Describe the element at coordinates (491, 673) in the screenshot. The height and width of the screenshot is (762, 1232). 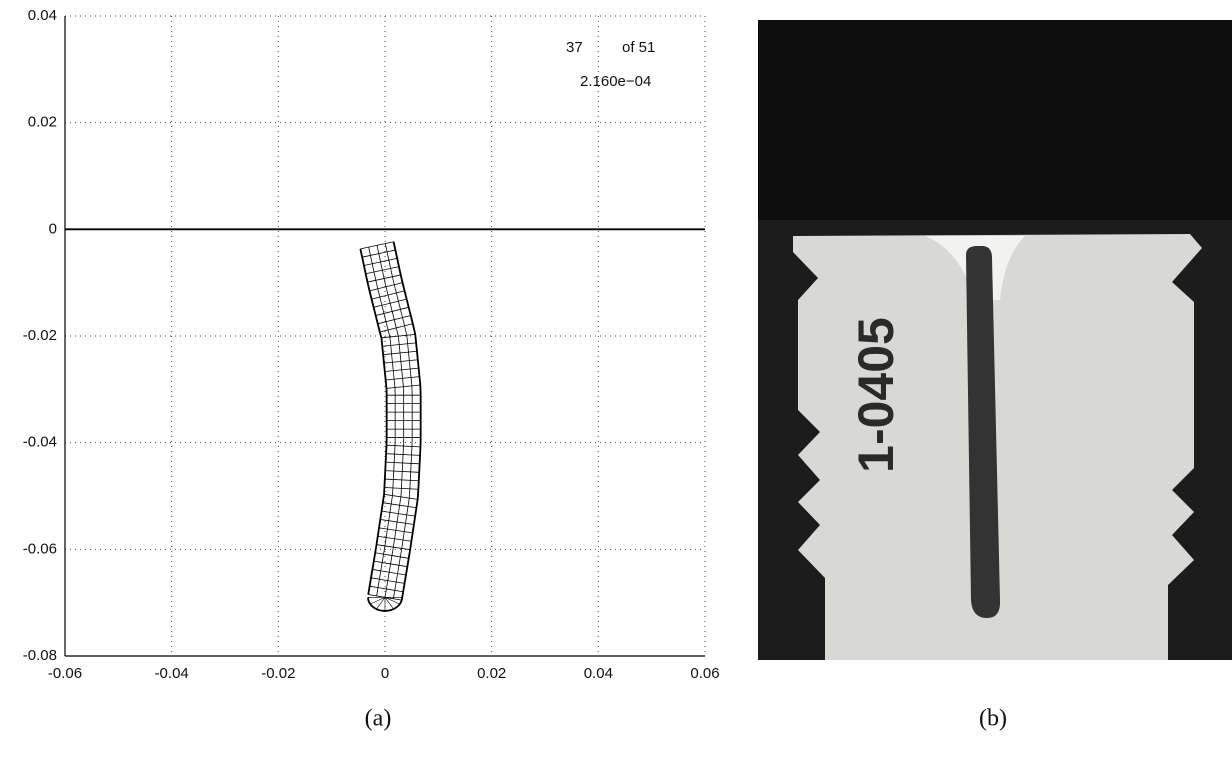
I see `x-tick-label: 0.02` at that location.